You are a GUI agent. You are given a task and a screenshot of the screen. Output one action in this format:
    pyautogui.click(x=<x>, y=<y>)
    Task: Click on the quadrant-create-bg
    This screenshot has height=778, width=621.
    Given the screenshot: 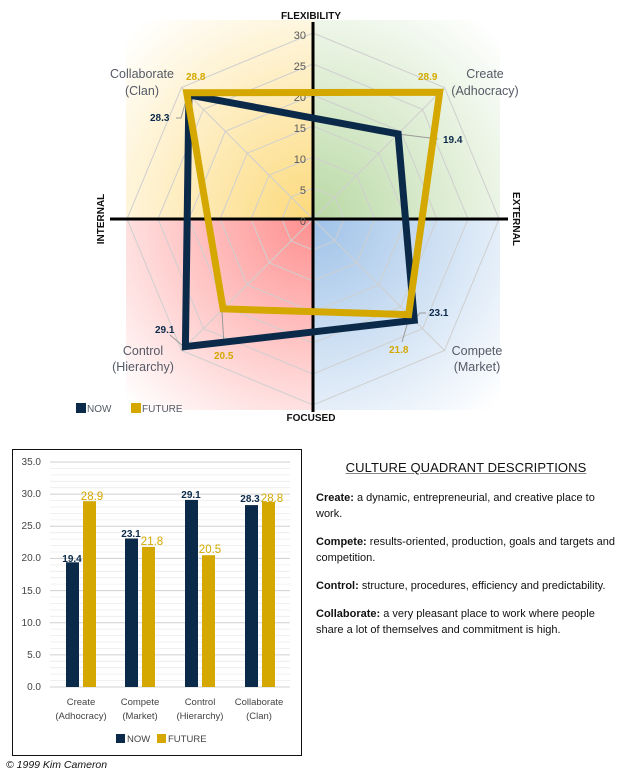 What is the action you would take?
    pyautogui.click(x=406, y=119)
    